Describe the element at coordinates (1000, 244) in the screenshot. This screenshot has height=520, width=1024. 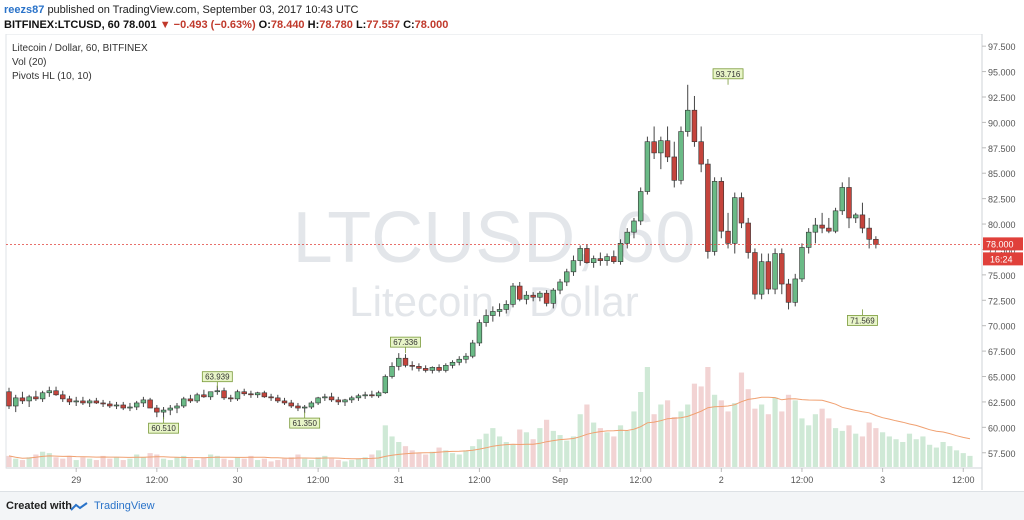
I see `last-price-label: 78.000` at that location.